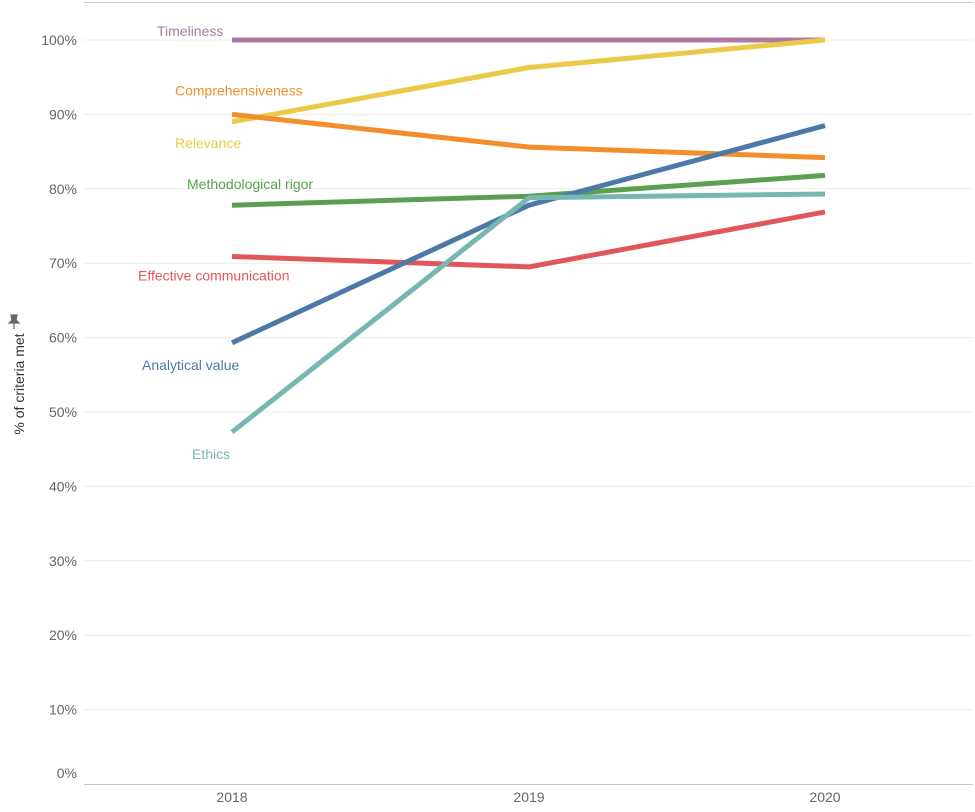  Describe the element at coordinates (250, 184) in the screenshot. I see `series-label-methodological-rigor: Methodological rigor` at that location.